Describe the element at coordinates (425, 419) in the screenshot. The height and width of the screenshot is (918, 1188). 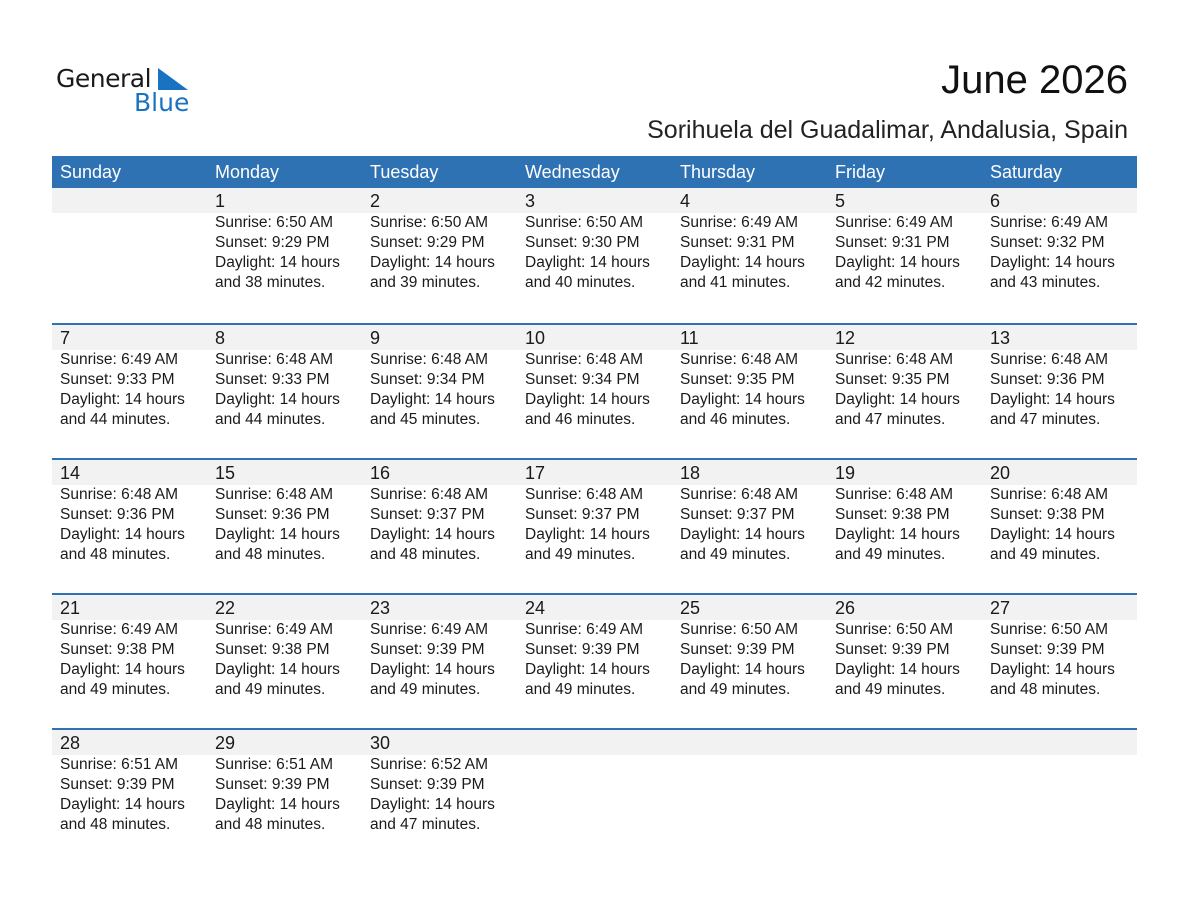
I see `daylight-minutes-text: and 45 minutes.` at that location.